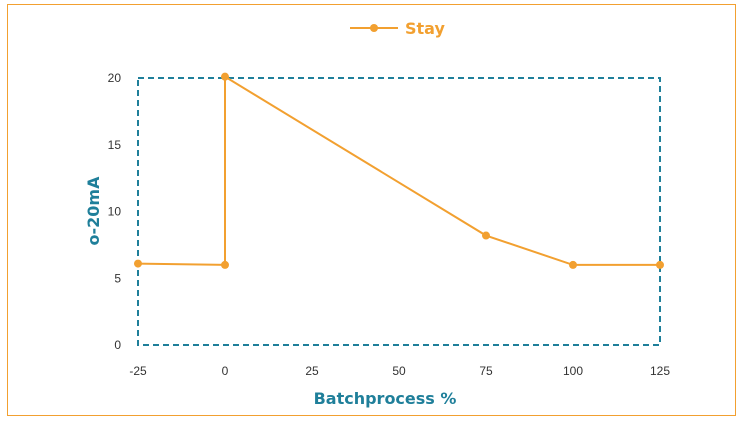  Describe the element at coordinates (117, 278) in the screenshot. I see `y-tick-label: 5` at that location.